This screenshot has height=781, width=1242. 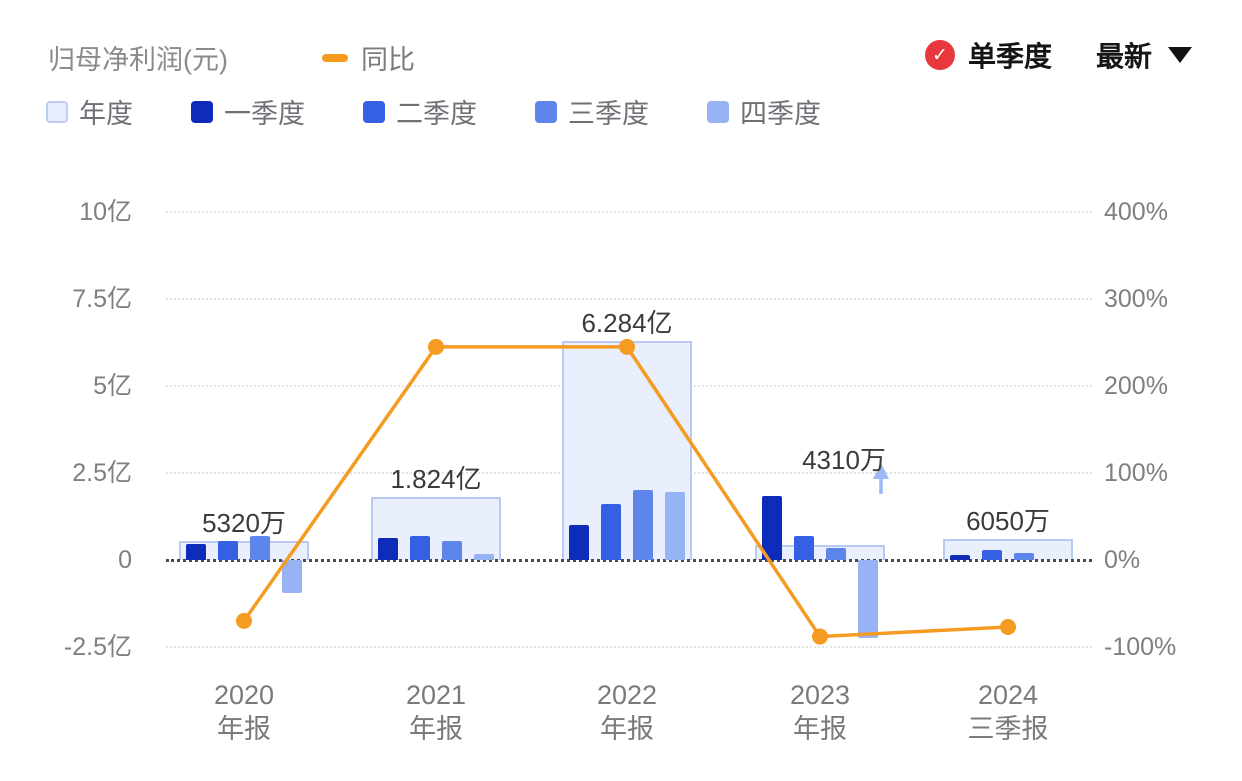 I want to click on quarter-bar-二季度-2020, so click(x=228, y=550).